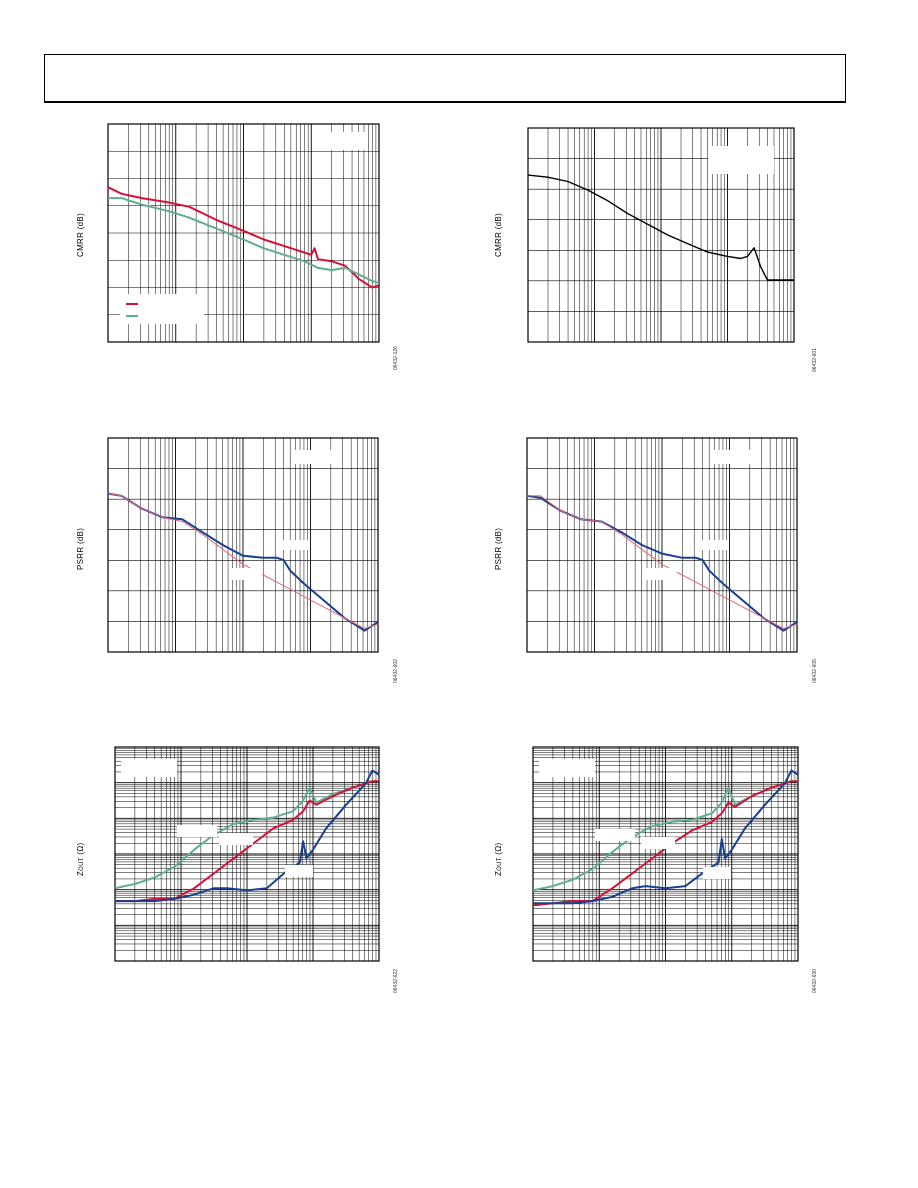 This screenshot has width=918, height=1188. I want to click on chart-psrr-left, so click(243, 545).